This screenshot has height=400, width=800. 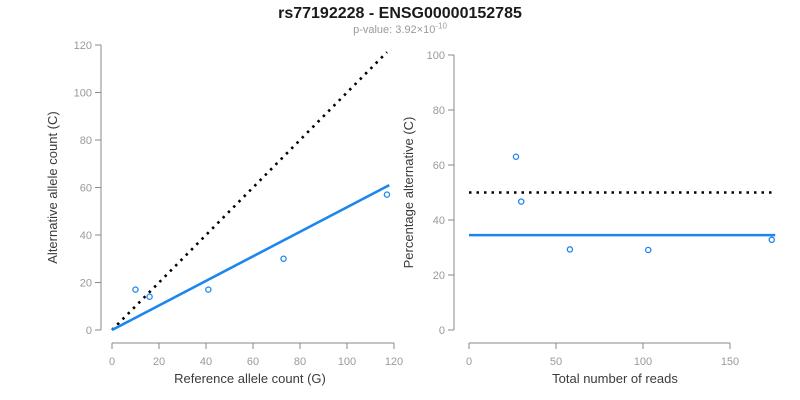 I want to click on x-tick-label: 50, so click(x=556, y=362).